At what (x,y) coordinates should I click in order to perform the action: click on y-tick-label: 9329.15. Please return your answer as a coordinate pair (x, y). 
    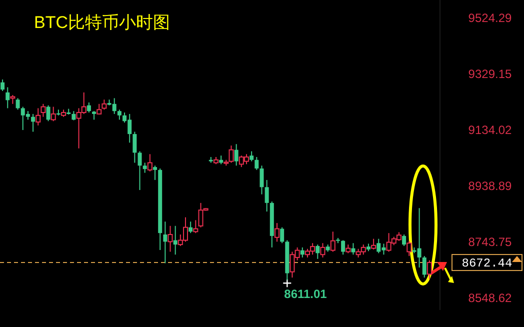
    Looking at the image, I should click on (490, 73).